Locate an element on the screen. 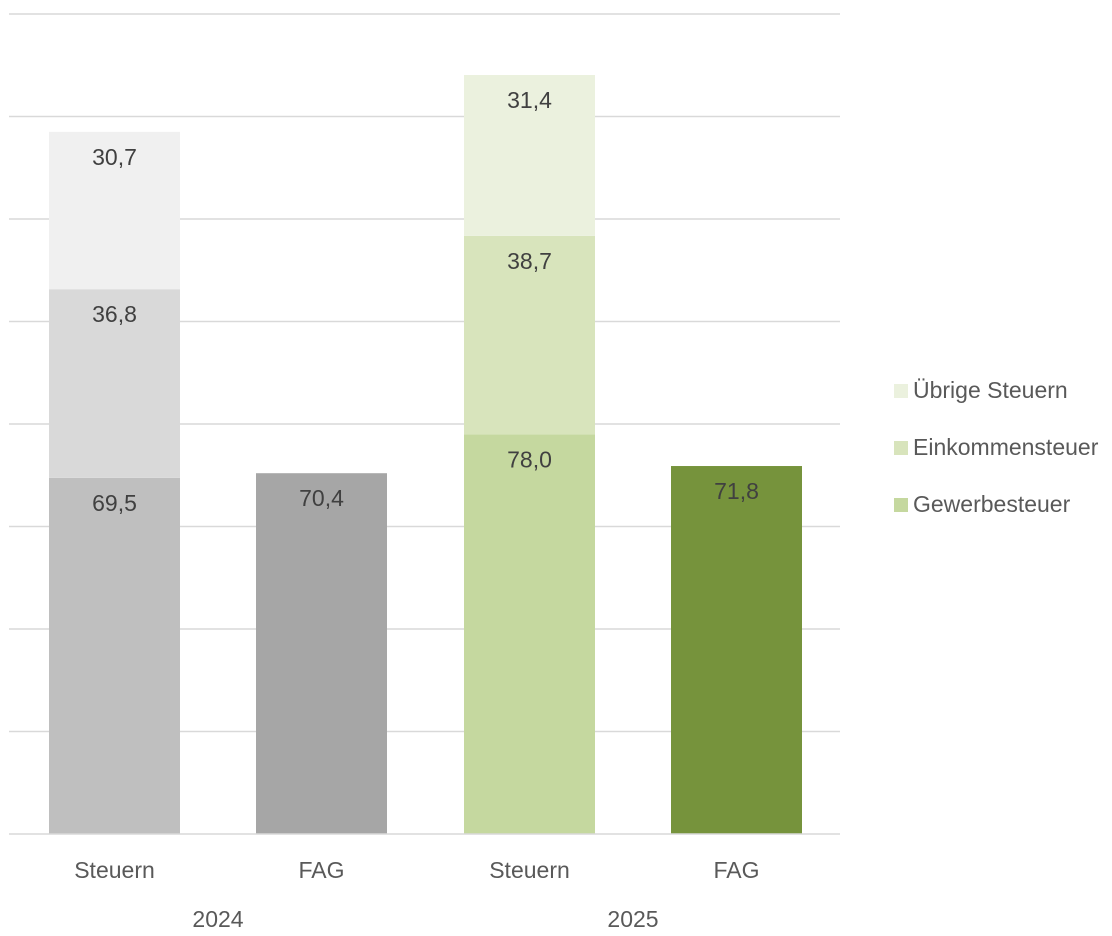 The height and width of the screenshot is (936, 1112). legend-label-einkommensteuer: Einkommensteuer is located at coordinates (1006, 447).